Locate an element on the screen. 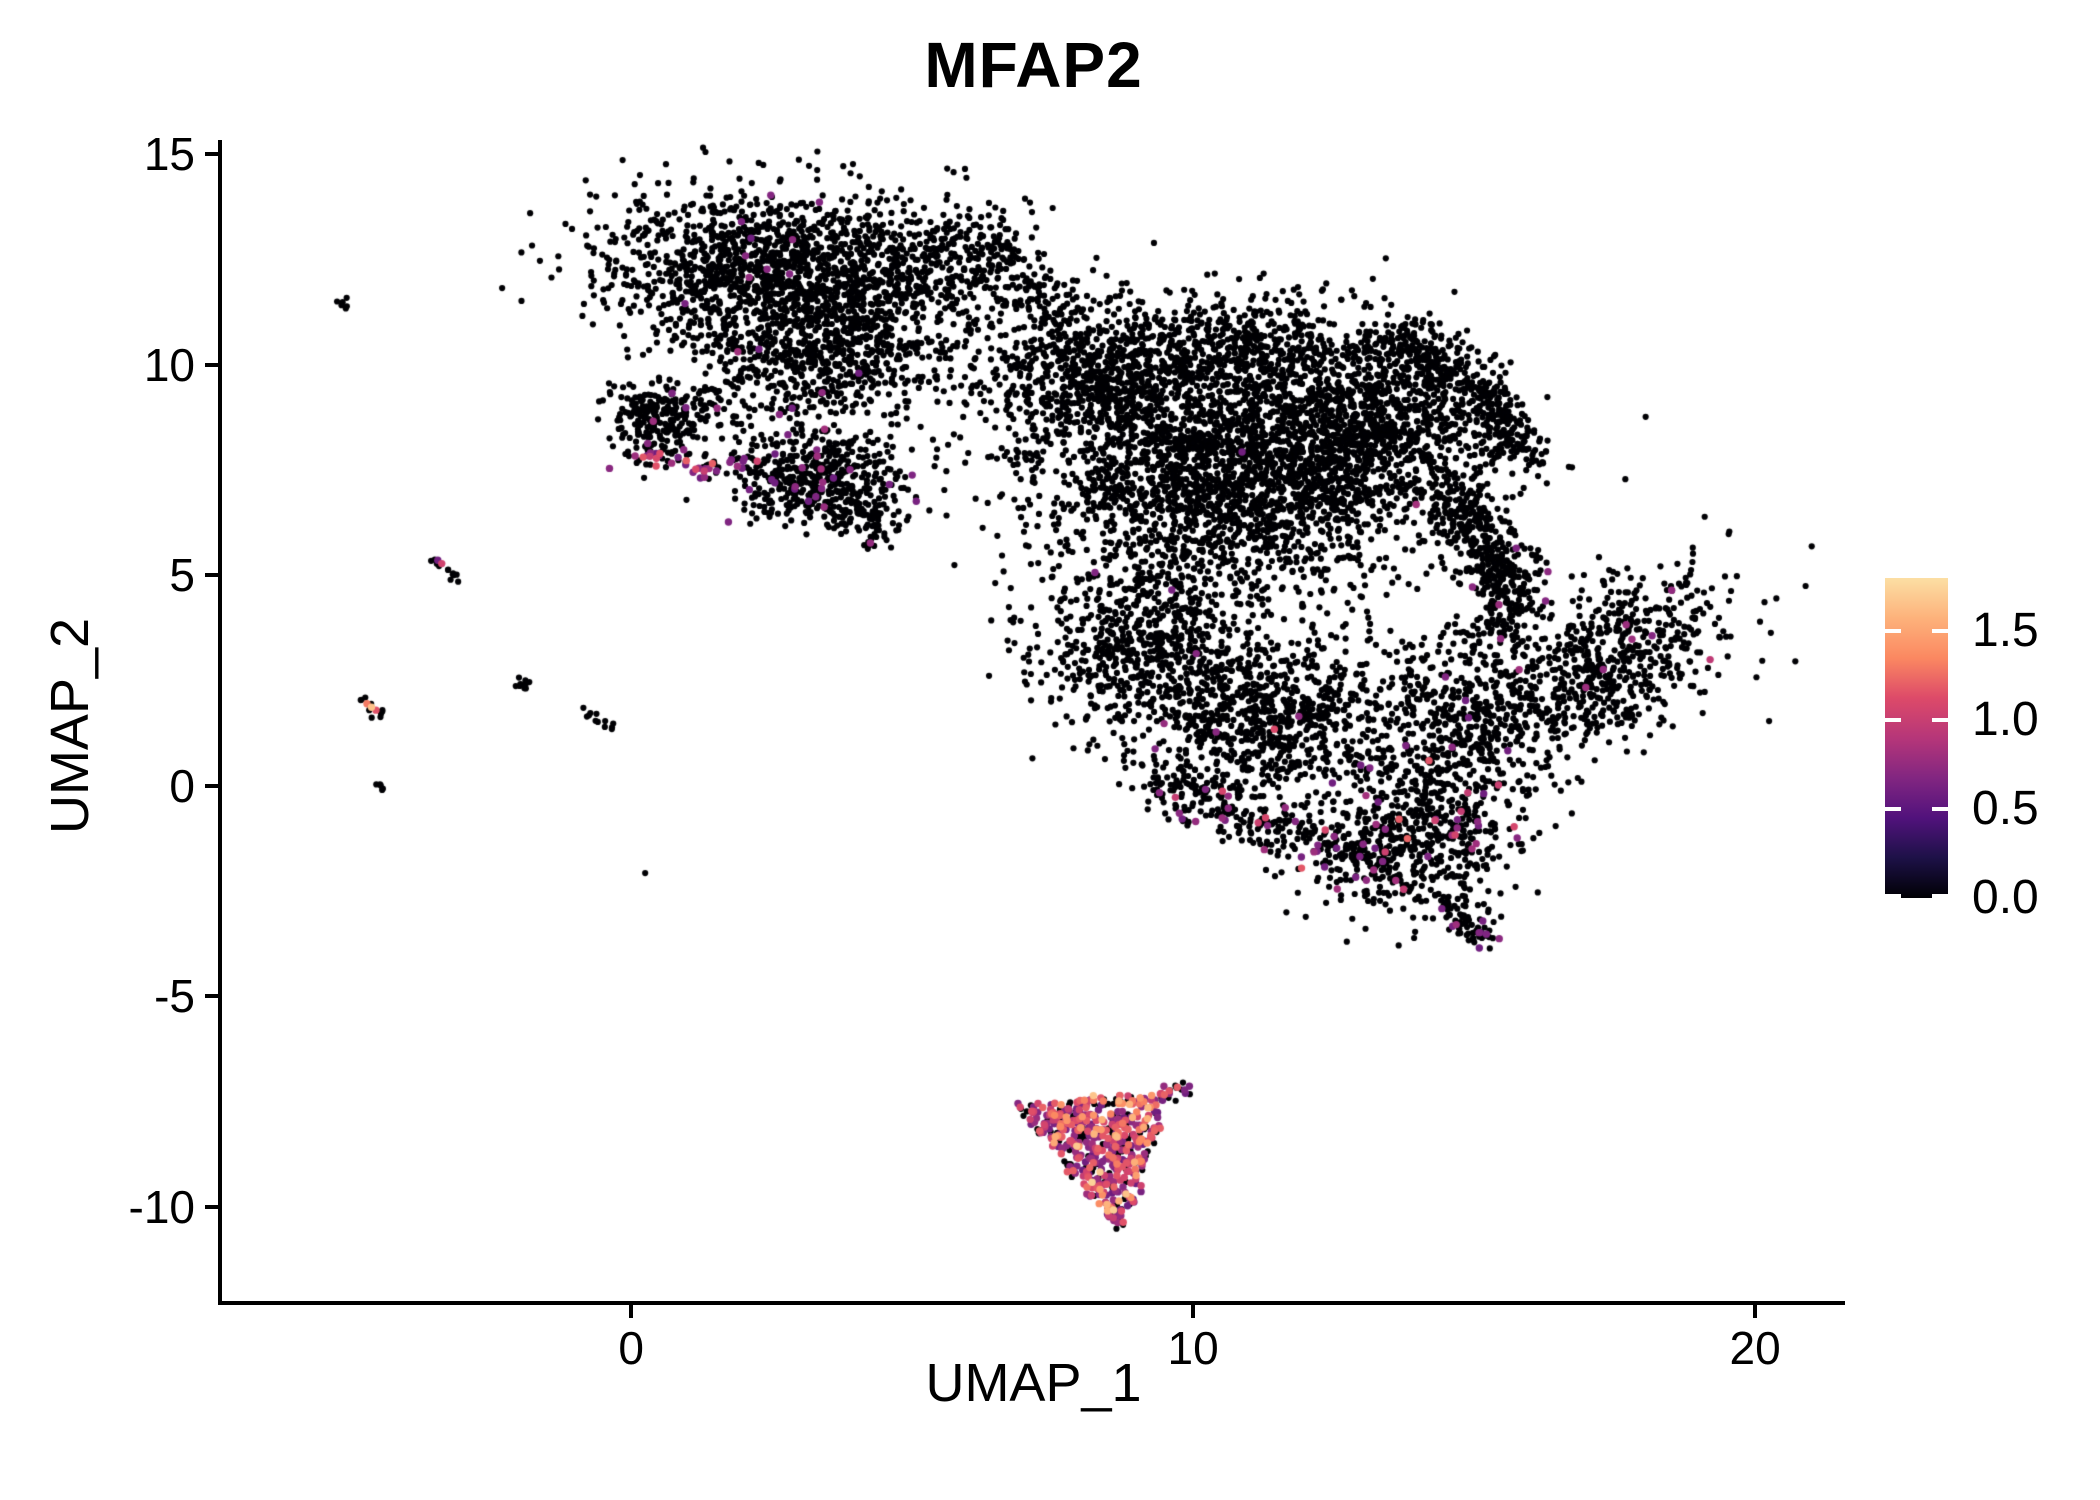 The width and height of the screenshot is (2100, 1500). y-axis-tick-label: 10 is located at coordinates (169, 364).